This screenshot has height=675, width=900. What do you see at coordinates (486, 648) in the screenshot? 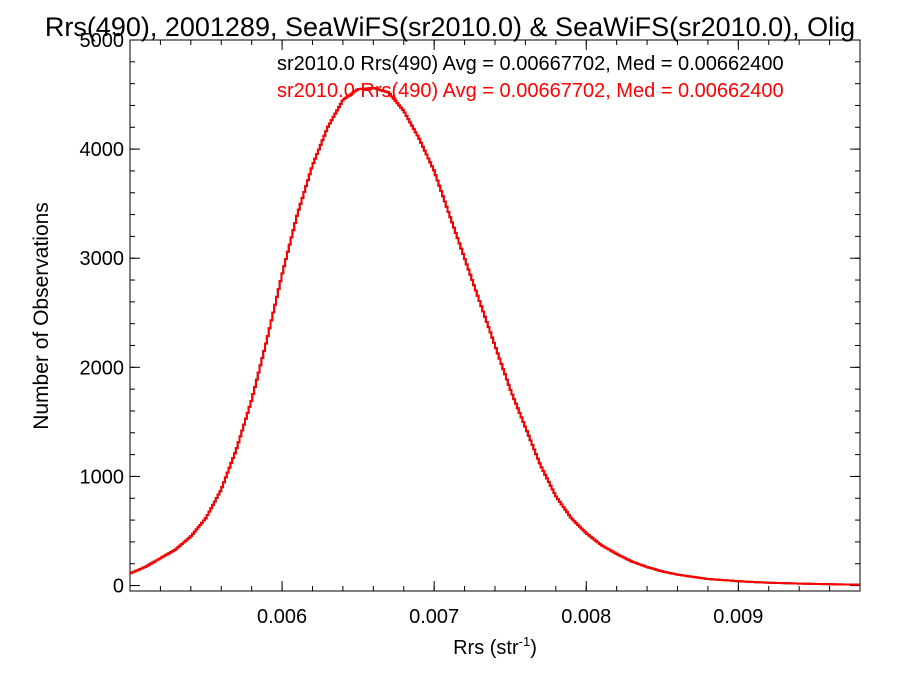
I see `x-axis-label-main: Rrs (str` at bounding box center [486, 648].